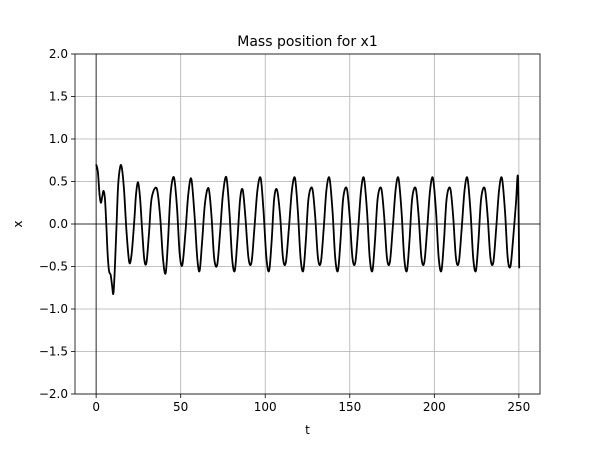  Describe the element at coordinates (53, 267) in the screenshot. I see `y-tick-label: −0.5` at that location.